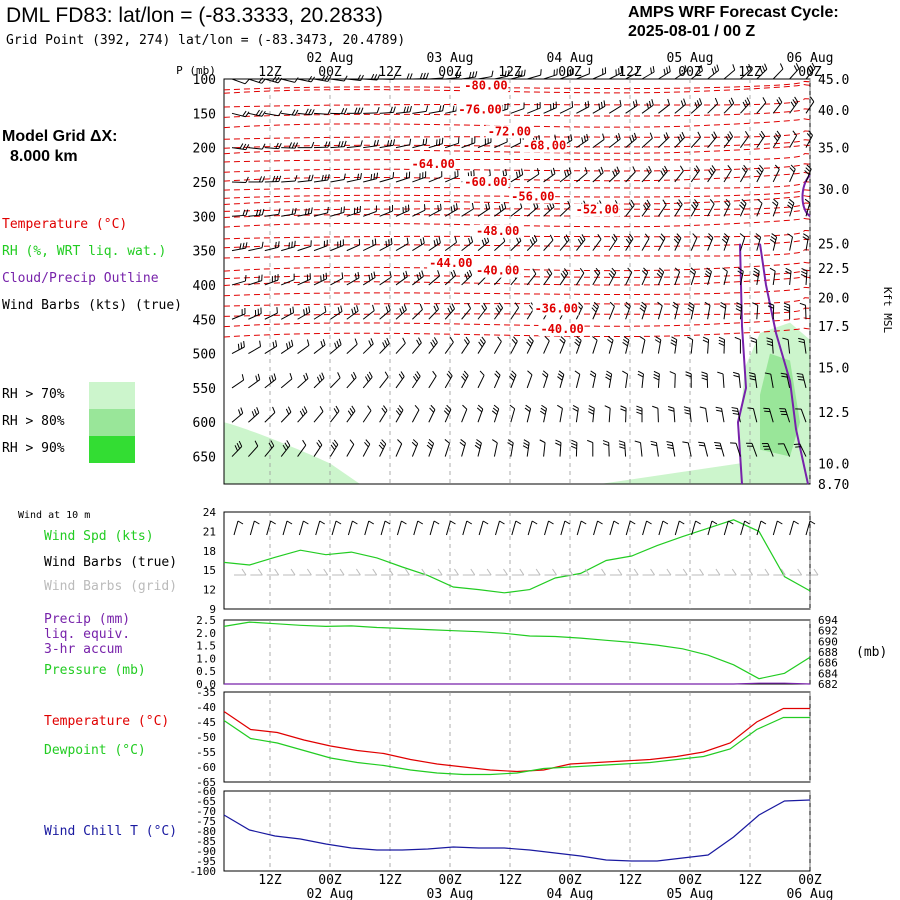  I want to click on wind-panel-frame, so click(517, 560).